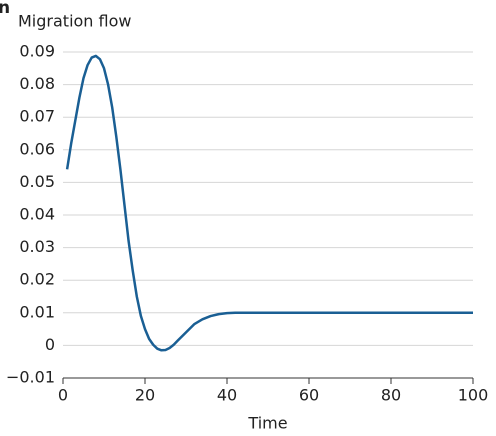 The height and width of the screenshot is (436, 496). Describe the element at coordinates (37, 148) in the screenshot. I see `y-tick-label: 0.06` at that location.